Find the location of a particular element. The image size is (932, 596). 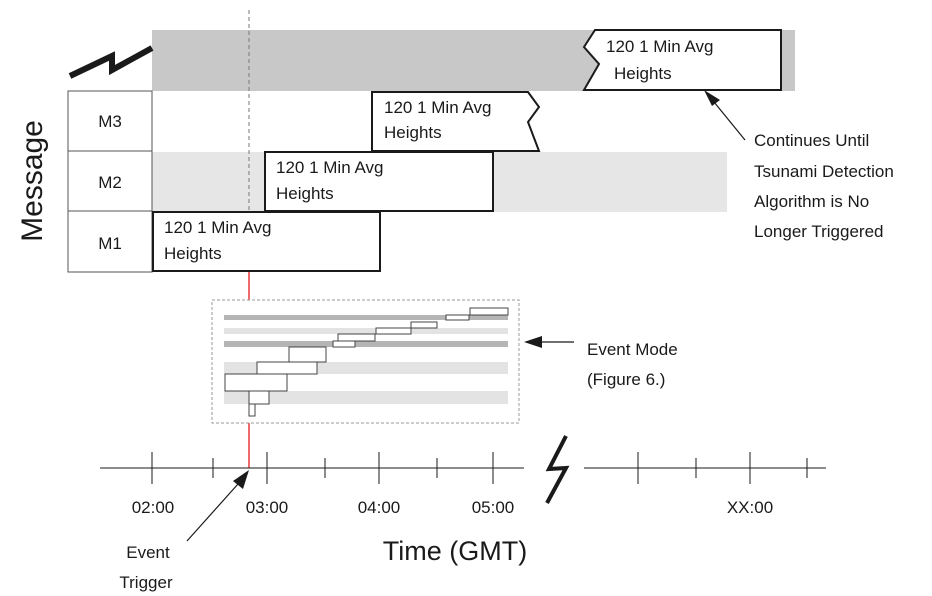

message-box-continuation is located at coordinates (682, 60).